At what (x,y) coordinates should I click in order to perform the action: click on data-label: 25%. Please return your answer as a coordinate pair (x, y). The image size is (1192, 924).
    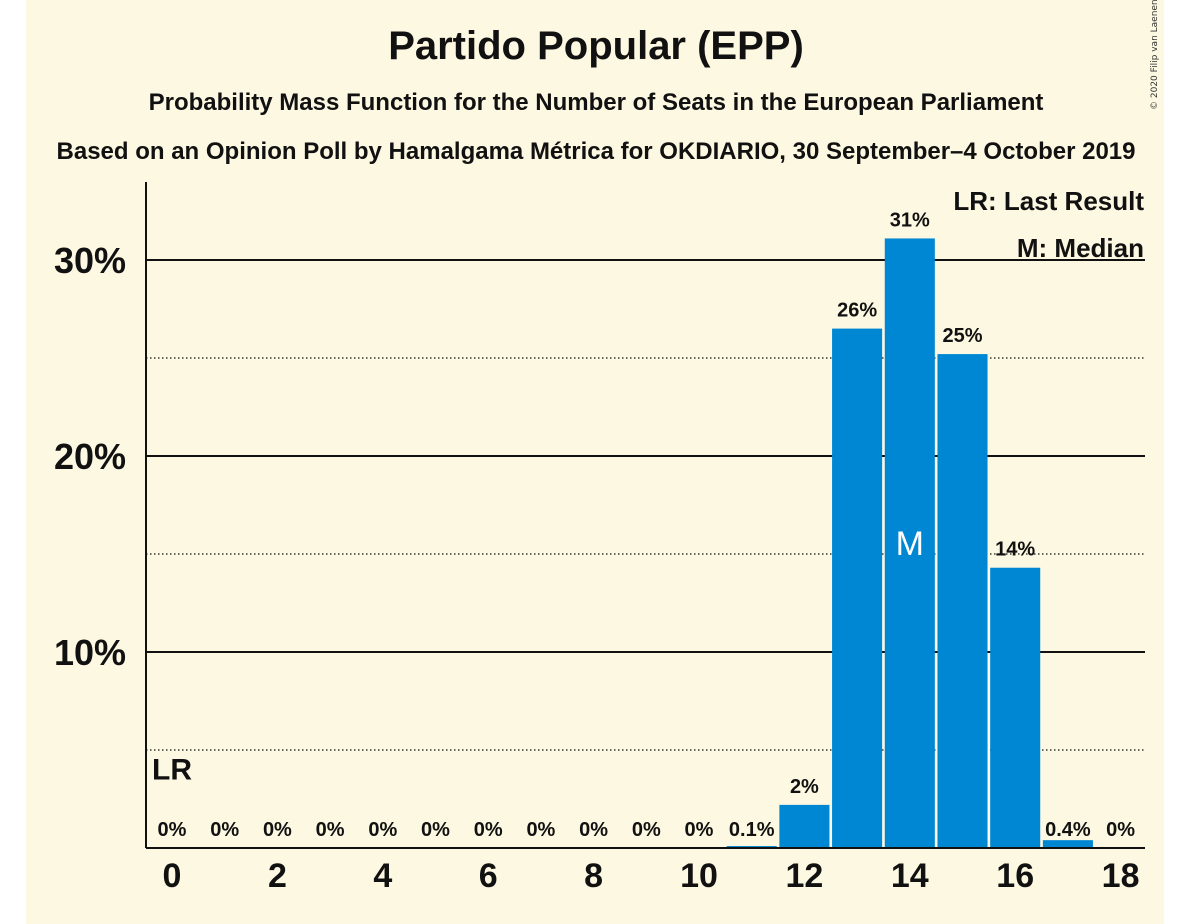
    Looking at the image, I should click on (962, 336).